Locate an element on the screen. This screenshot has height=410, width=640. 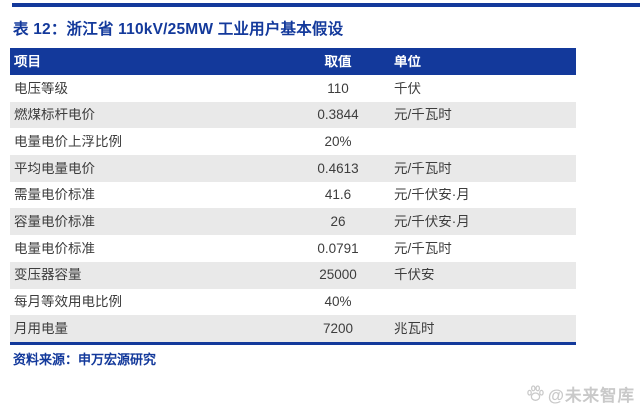
cell-value: 25000 is located at coordinates (338, 275).